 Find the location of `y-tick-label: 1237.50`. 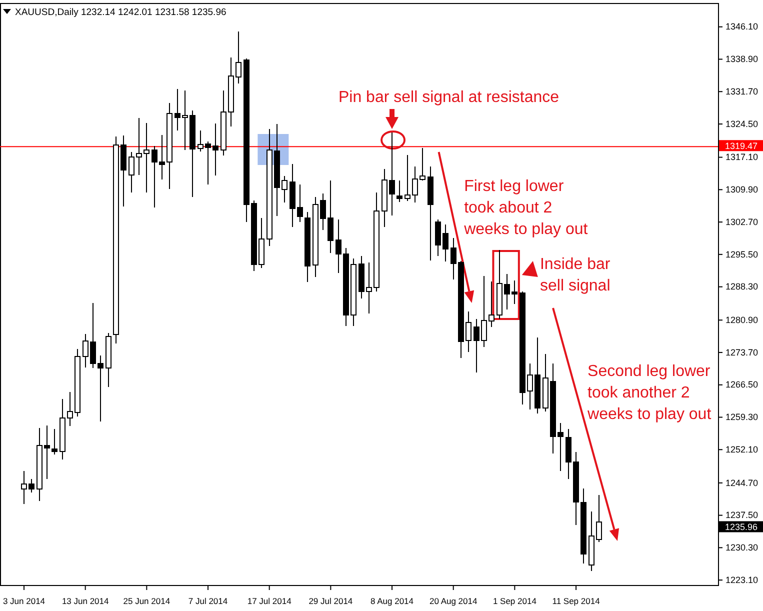

y-tick-label: 1237.50 is located at coordinates (742, 515).